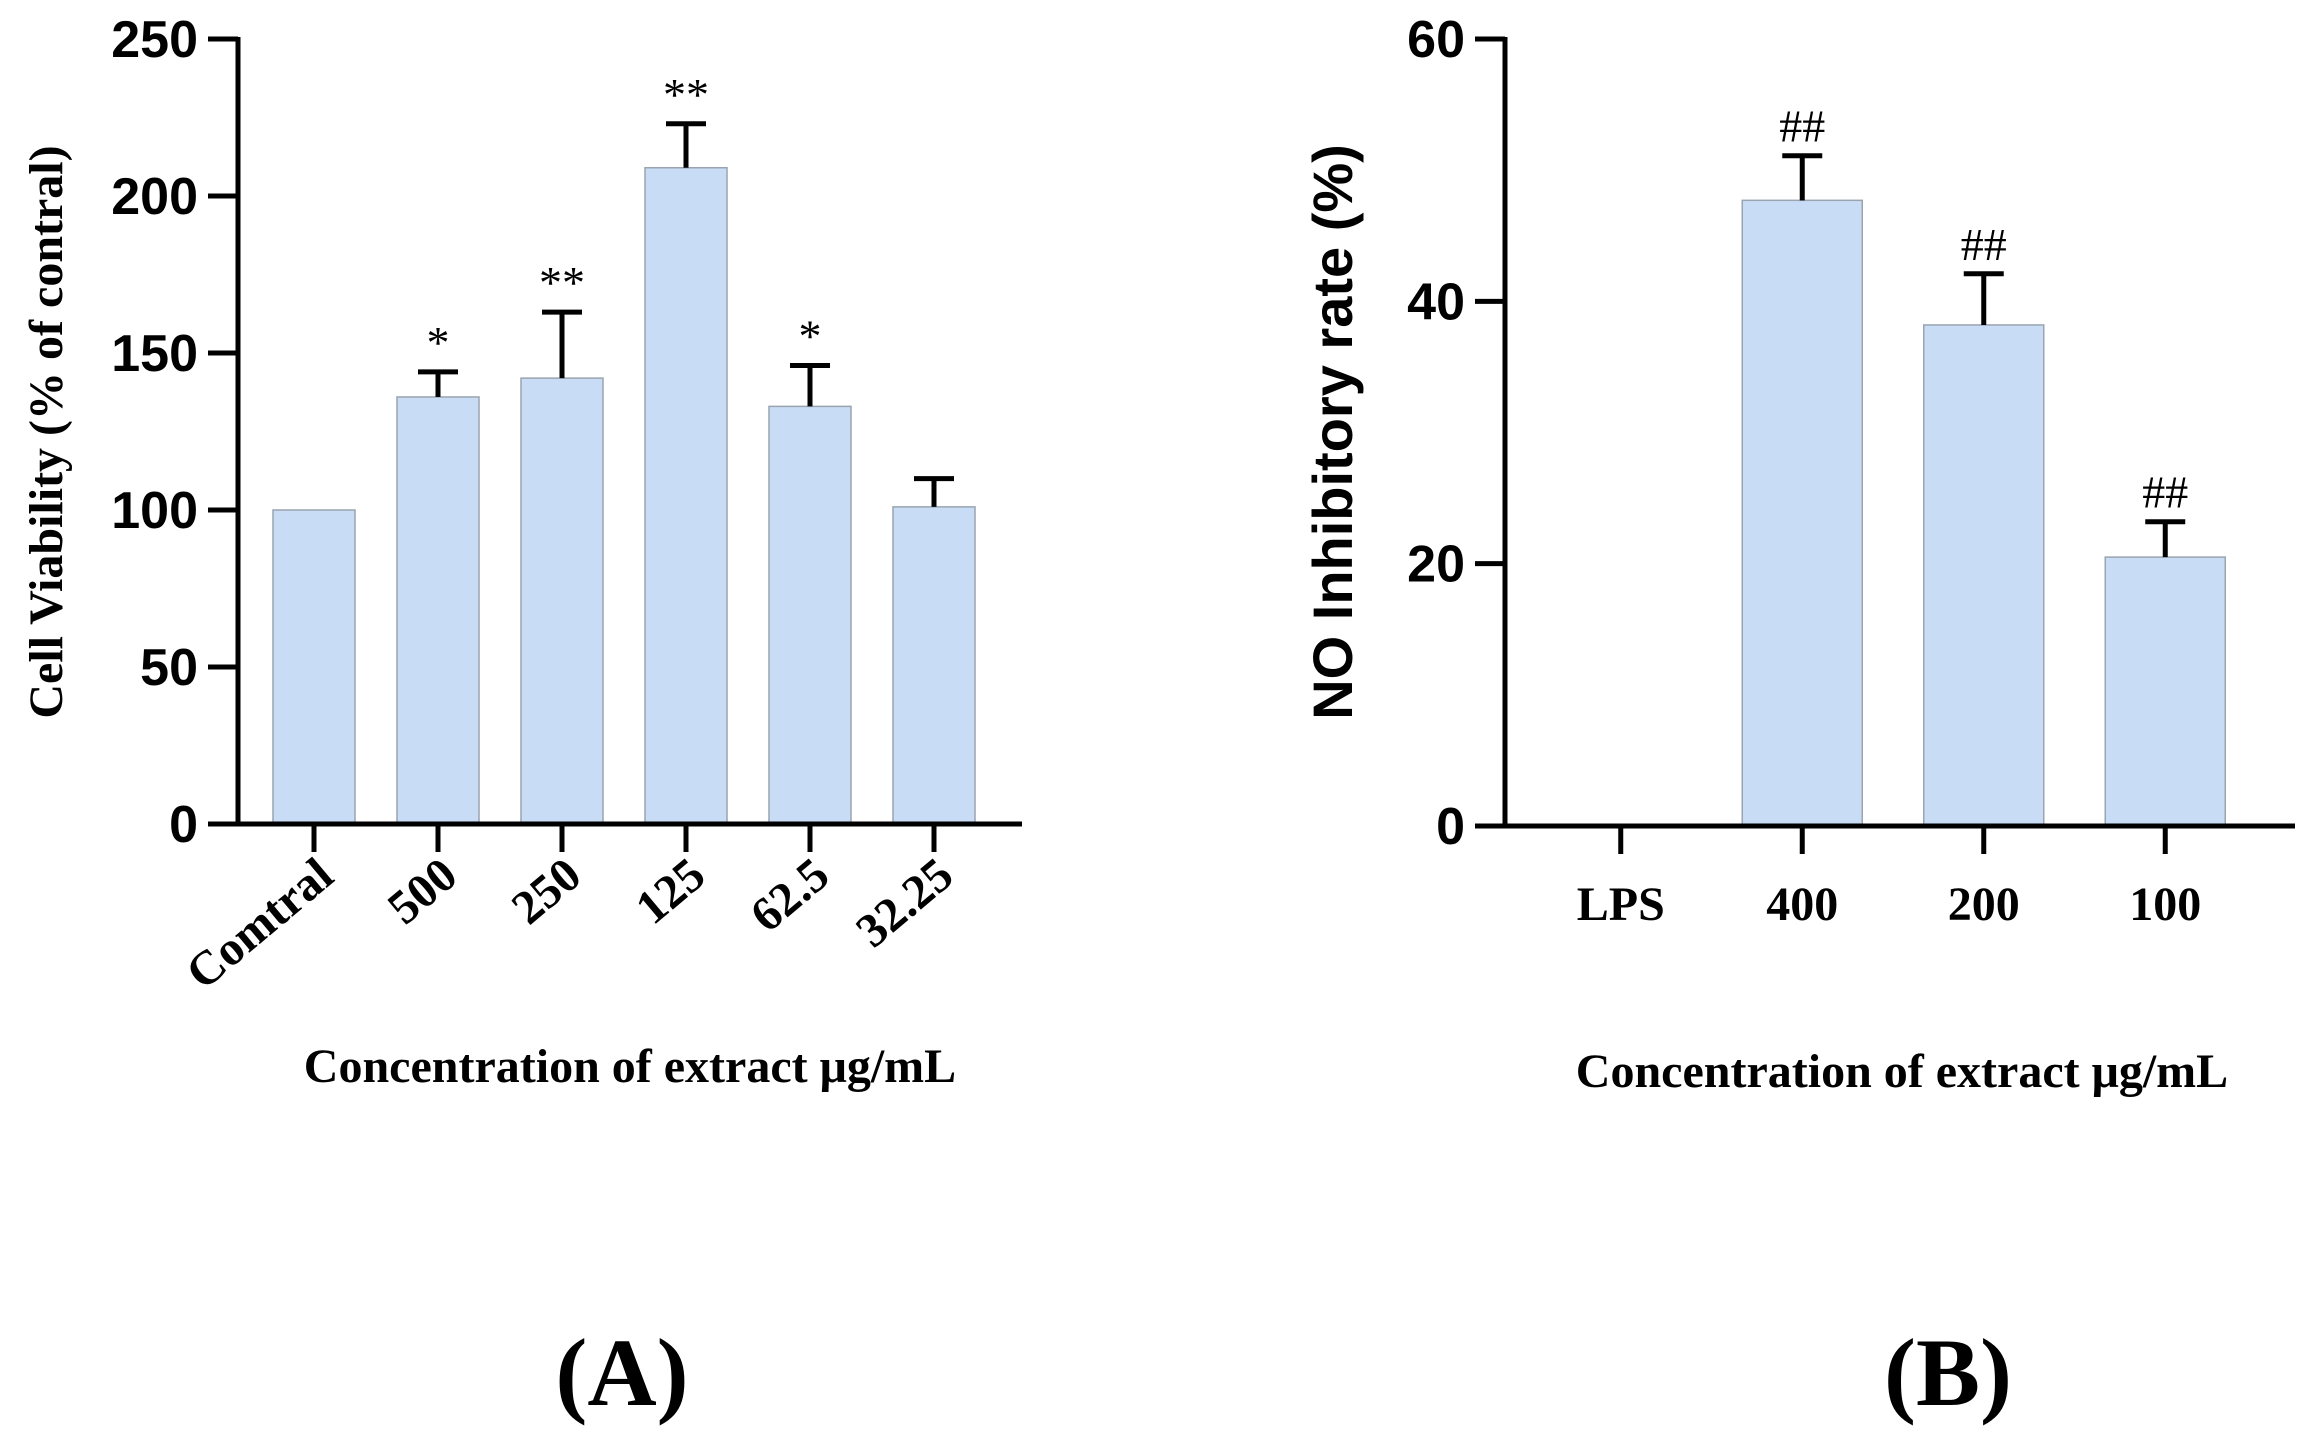 The height and width of the screenshot is (1440, 2310). Describe the element at coordinates (904, 903) in the screenshot. I see `x-tick-label-a-5: 32.25` at that location.